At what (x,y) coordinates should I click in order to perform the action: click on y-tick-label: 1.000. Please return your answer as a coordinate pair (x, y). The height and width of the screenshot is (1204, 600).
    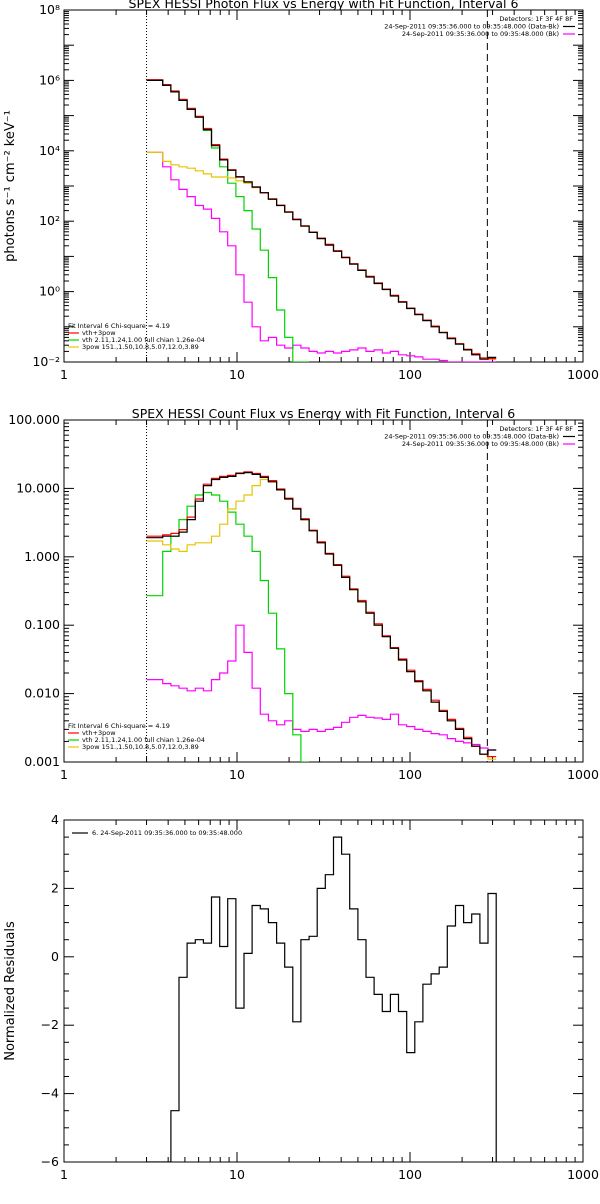
    Looking at the image, I should click on (42, 556).